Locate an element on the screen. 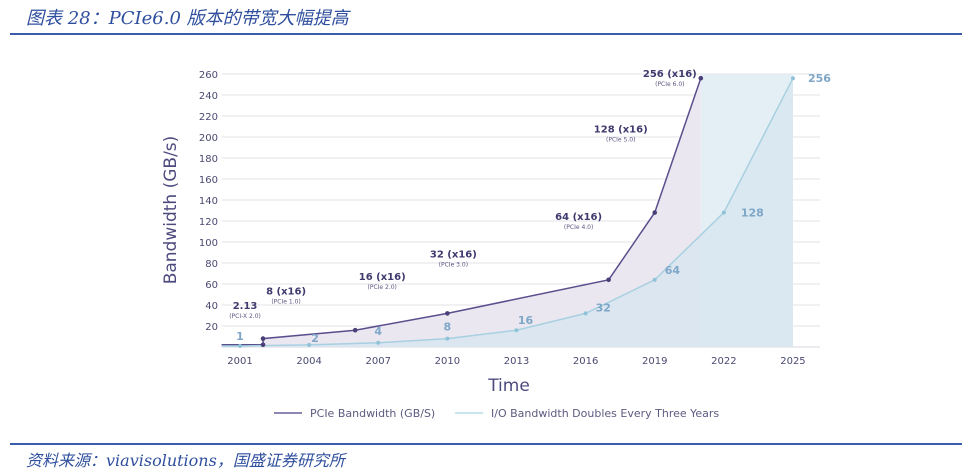  y-tick-label: 100 is located at coordinates (208, 243).